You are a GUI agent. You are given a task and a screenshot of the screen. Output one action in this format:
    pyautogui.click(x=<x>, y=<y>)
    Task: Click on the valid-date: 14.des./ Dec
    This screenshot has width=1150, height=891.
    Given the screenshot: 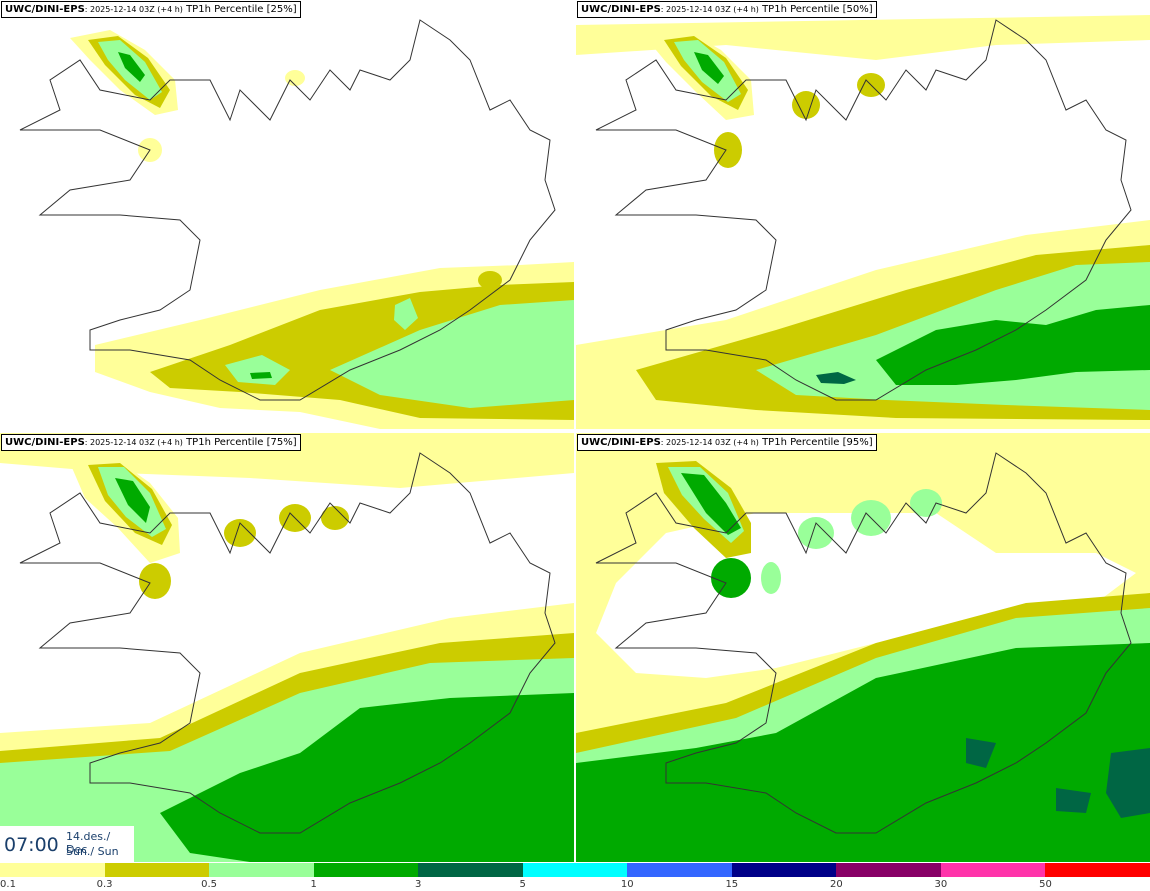 What is the action you would take?
    pyautogui.click(x=88, y=843)
    